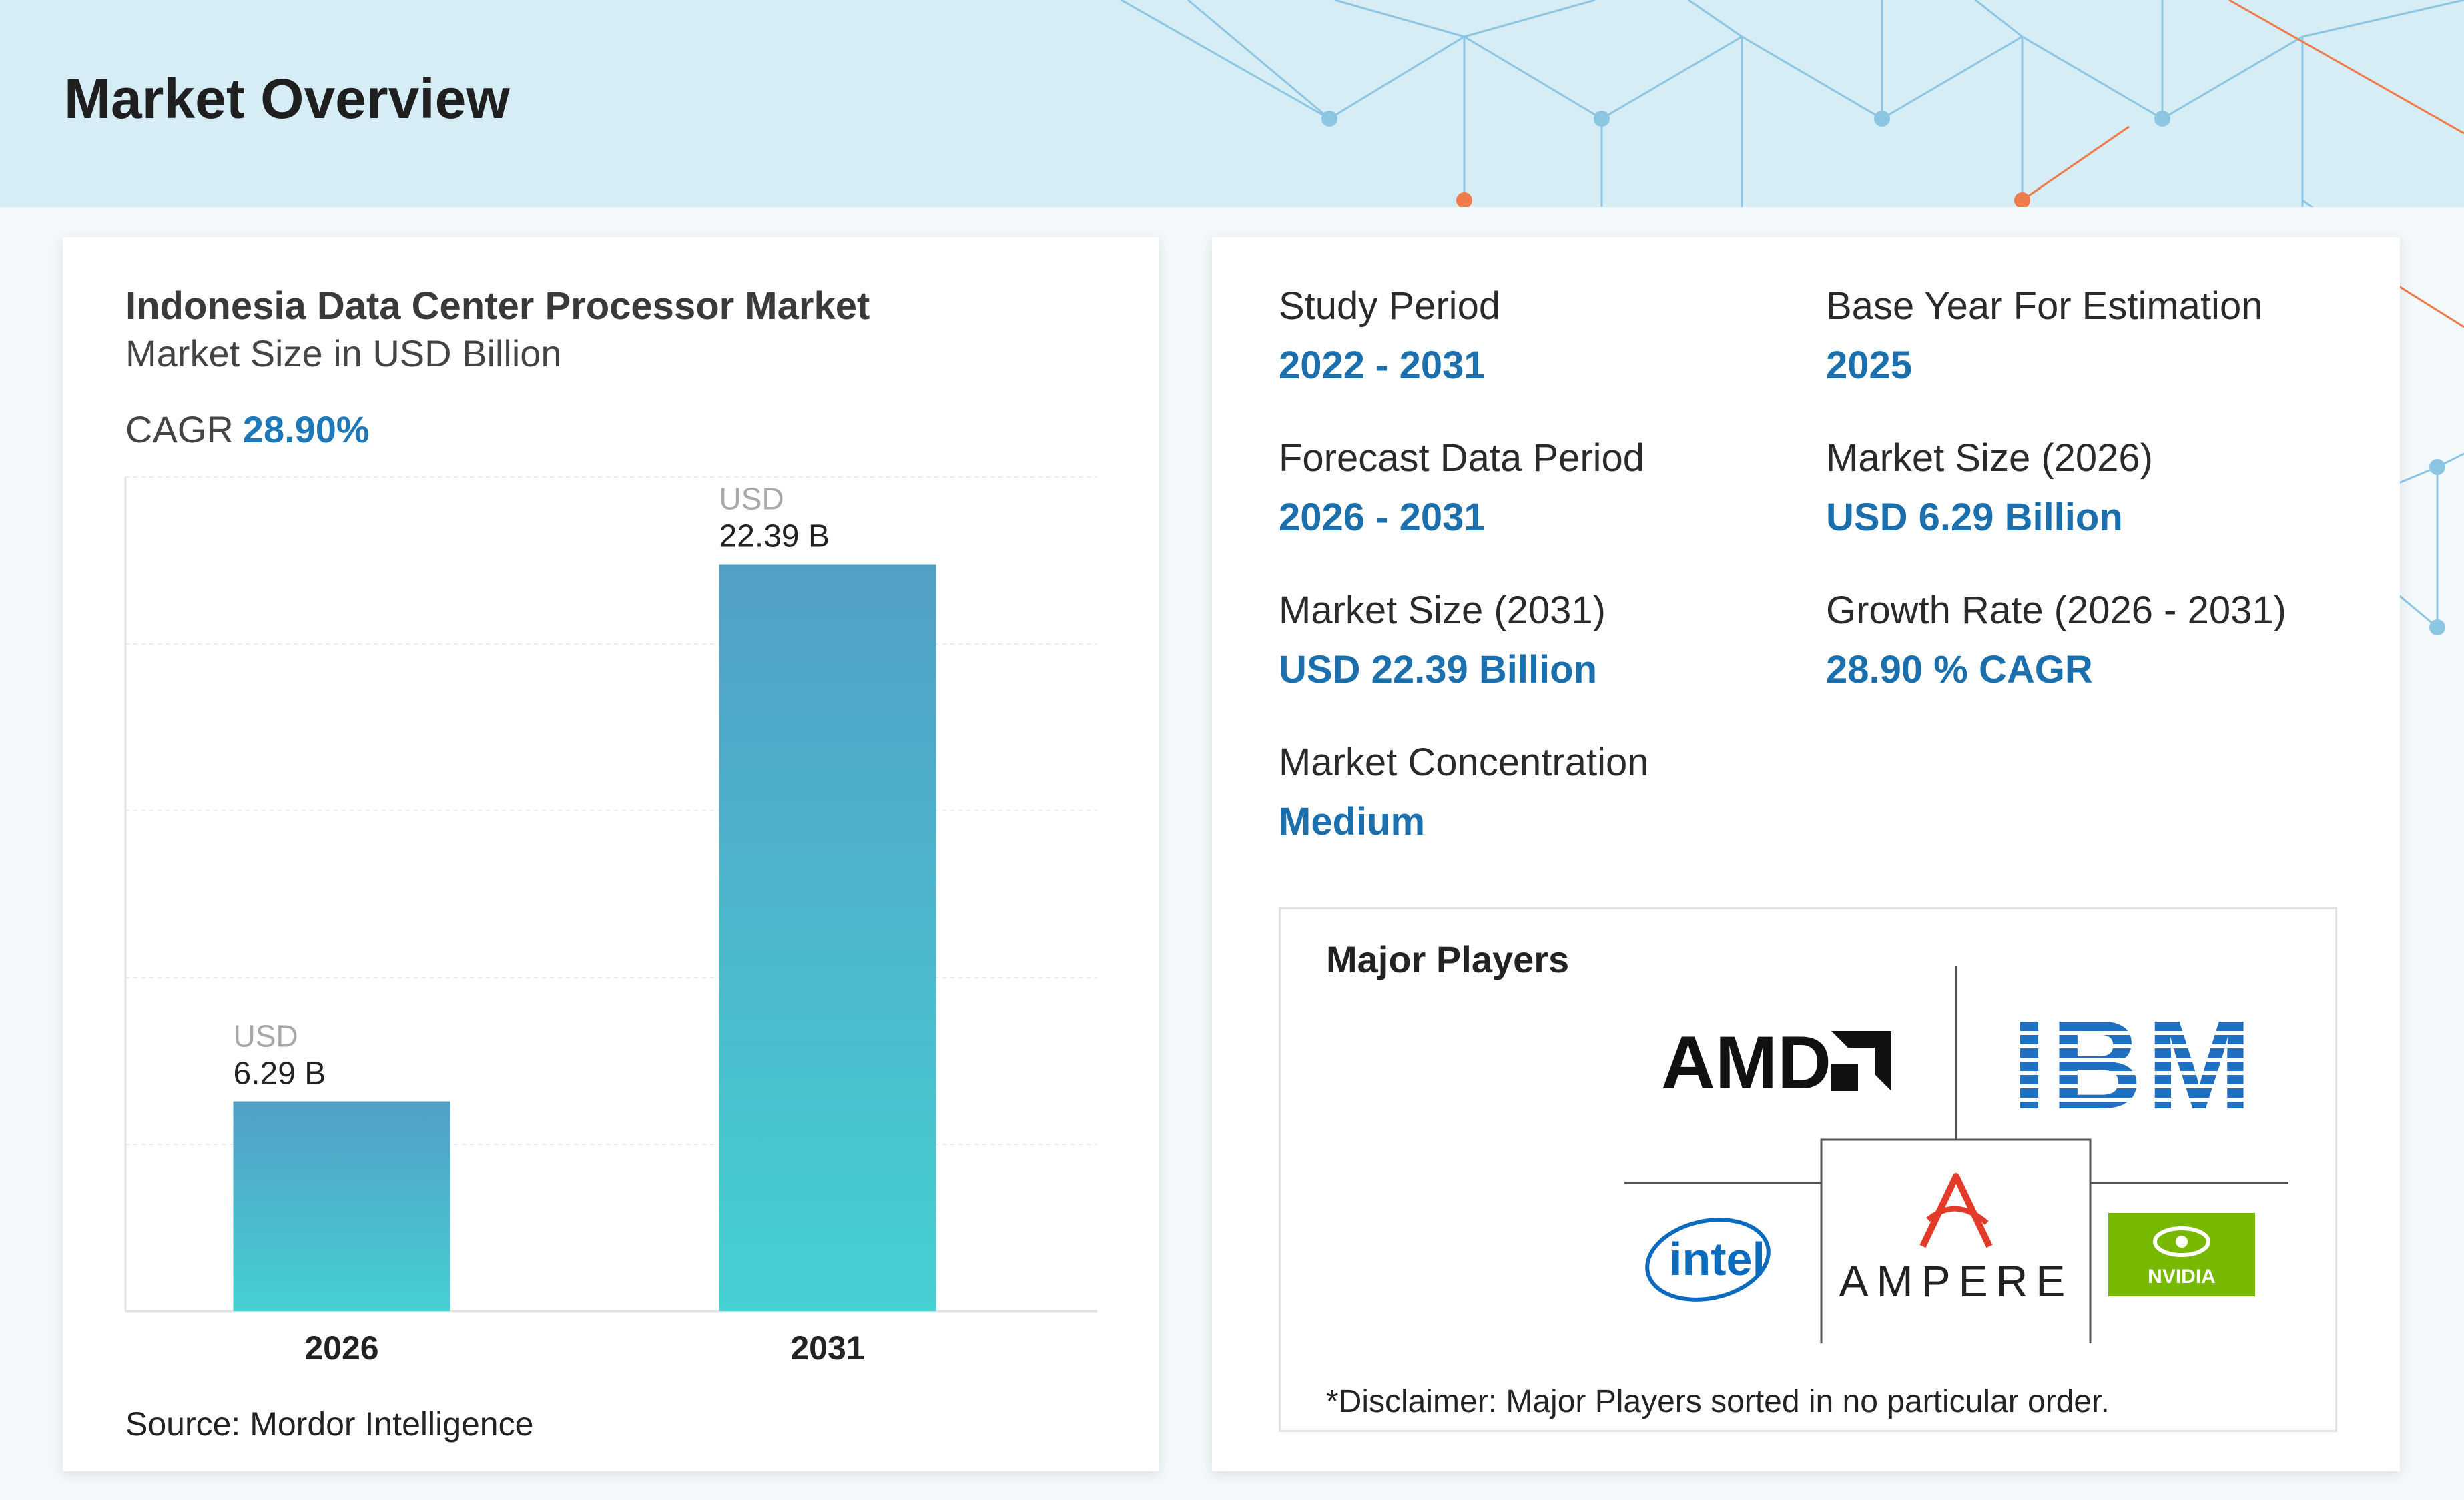  What do you see at coordinates (1442, 610) in the screenshot?
I see `stat-label: Market Size (2031)` at bounding box center [1442, 610].